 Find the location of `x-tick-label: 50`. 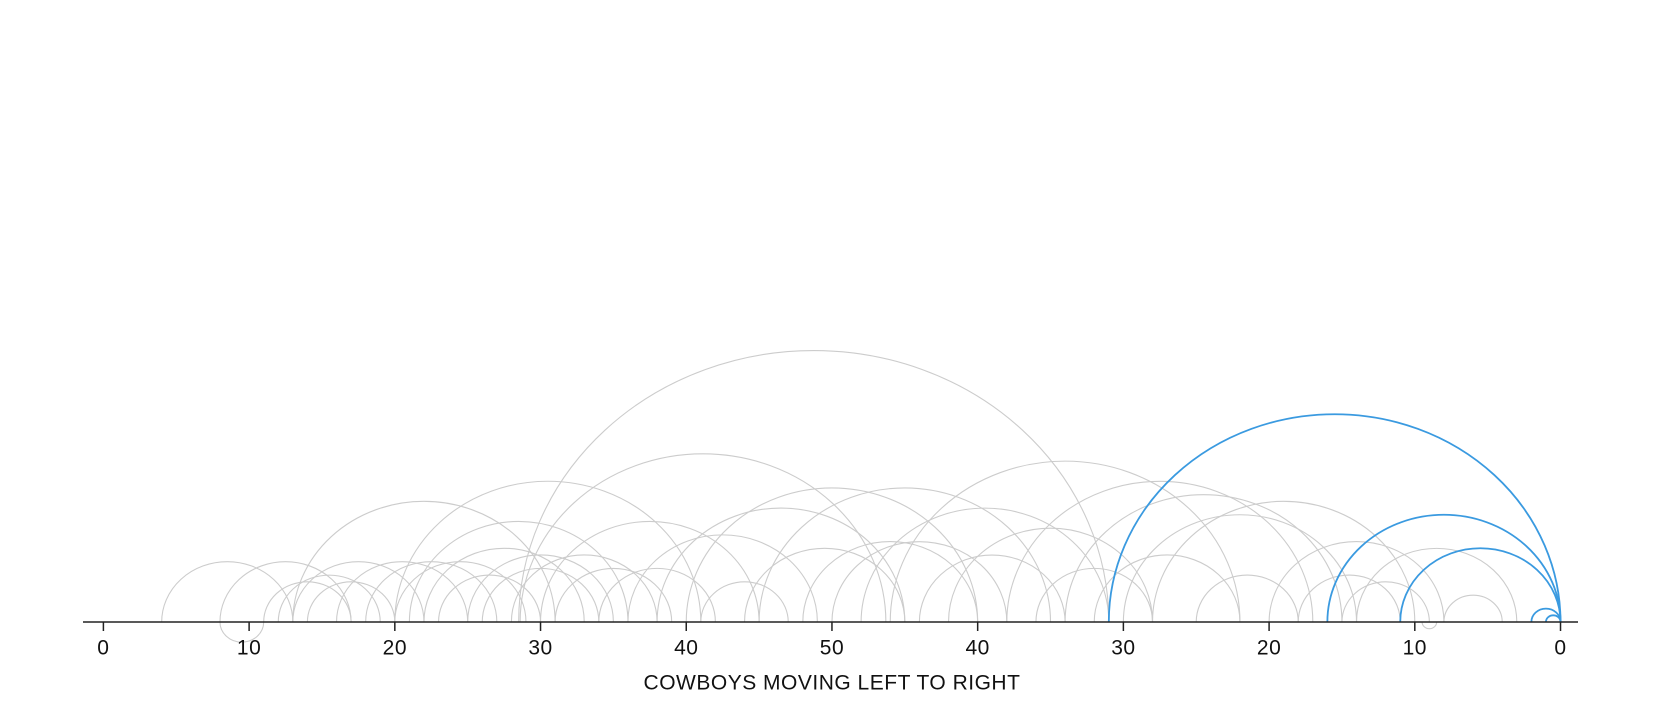

x-tick-label: 50 is located at coordinates (832, 648).